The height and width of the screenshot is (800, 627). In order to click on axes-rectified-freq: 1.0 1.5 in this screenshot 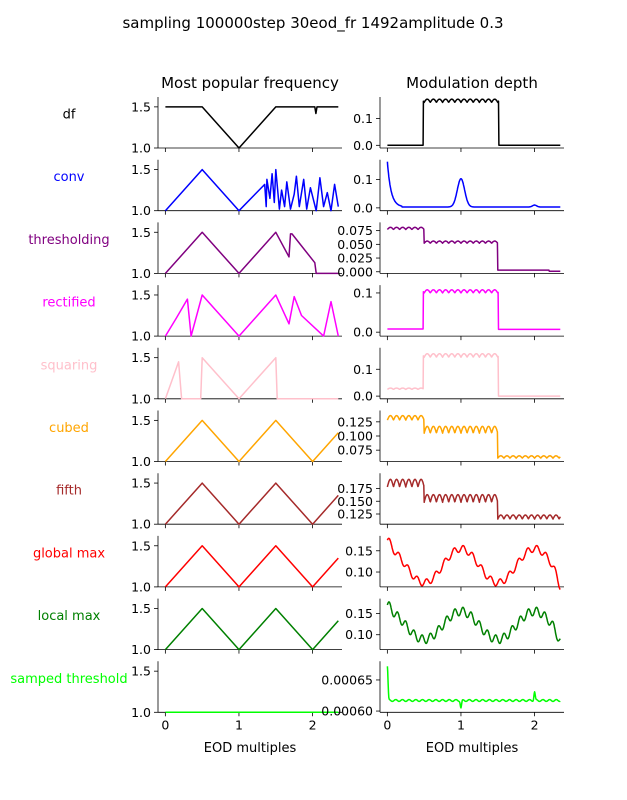, I will do `click(236, 314)`.